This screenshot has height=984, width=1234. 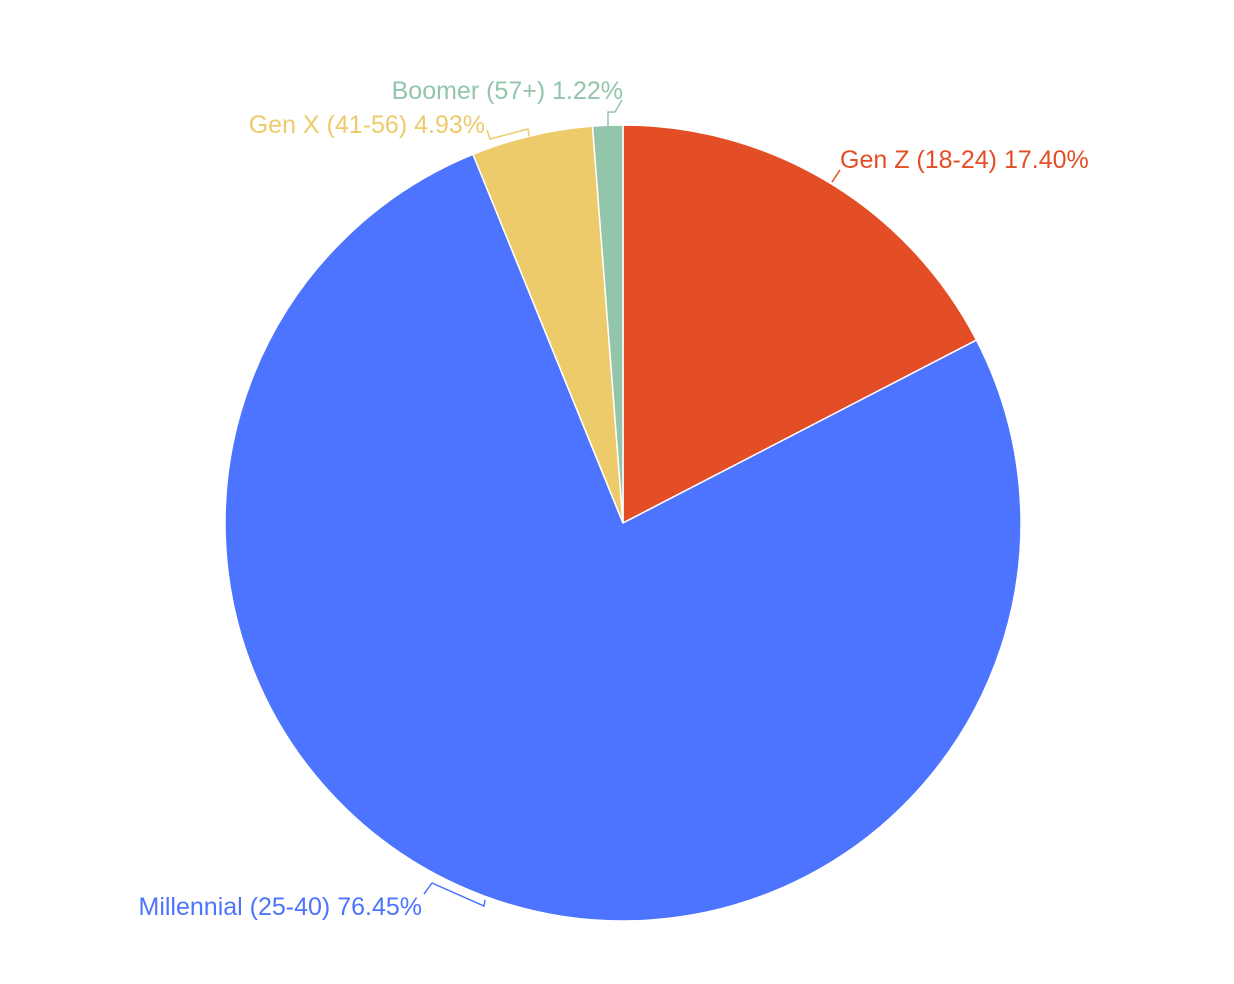 What do you see at coordinates (235, 907) in the screenshot?
I see `category-label: Millennial (25-40)` at bounding box center [235, 907].